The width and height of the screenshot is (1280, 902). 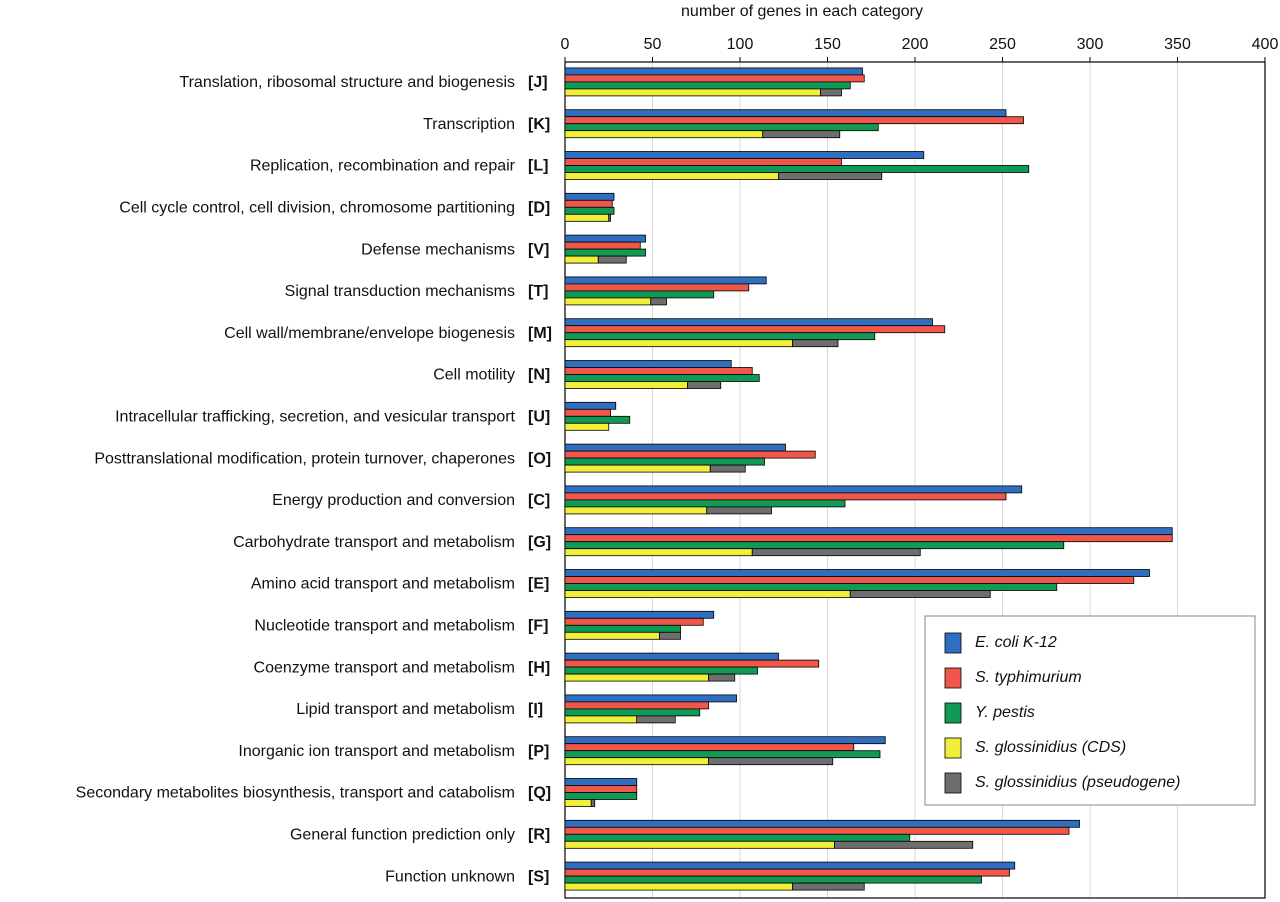 I want to click on x-tick-label: 250, so click(x=1002, y=44).